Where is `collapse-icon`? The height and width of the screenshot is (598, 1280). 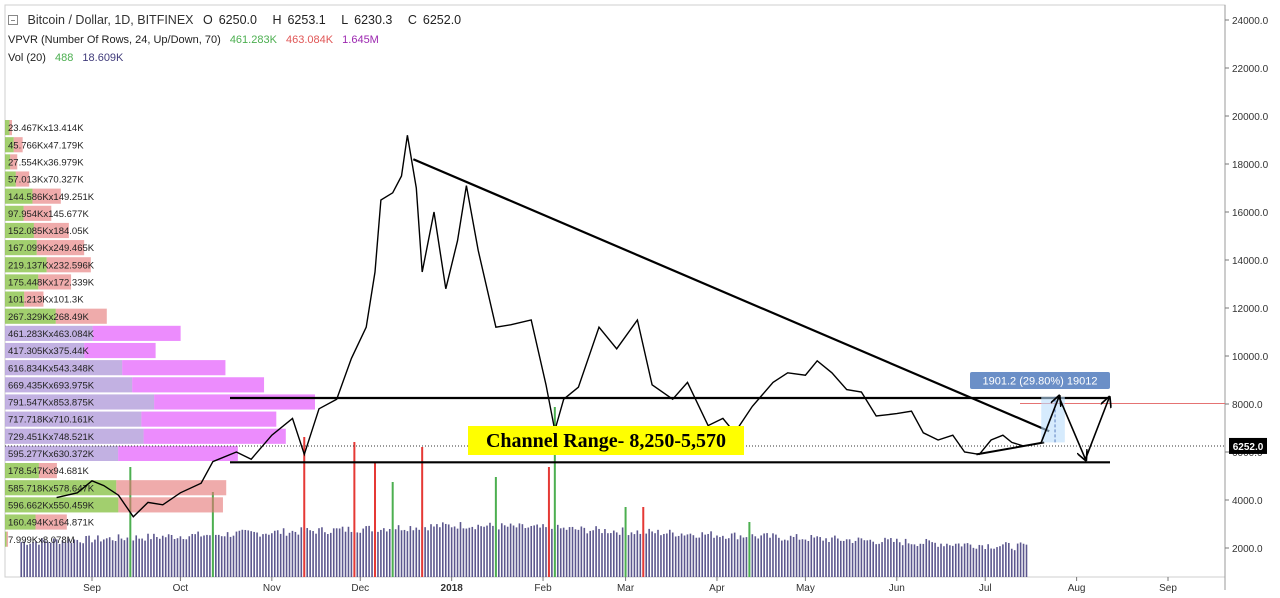
collapse-icon is located at coordinates (13, 20).